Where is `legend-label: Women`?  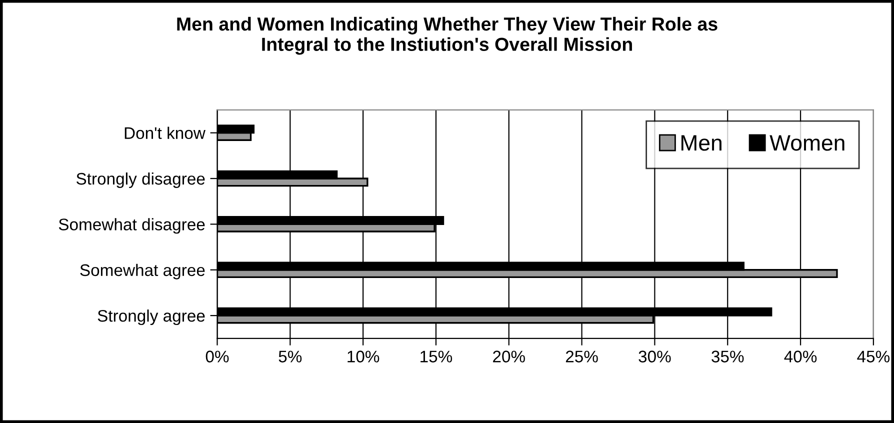 legend-label: Women is located at coordinates (807, 143).